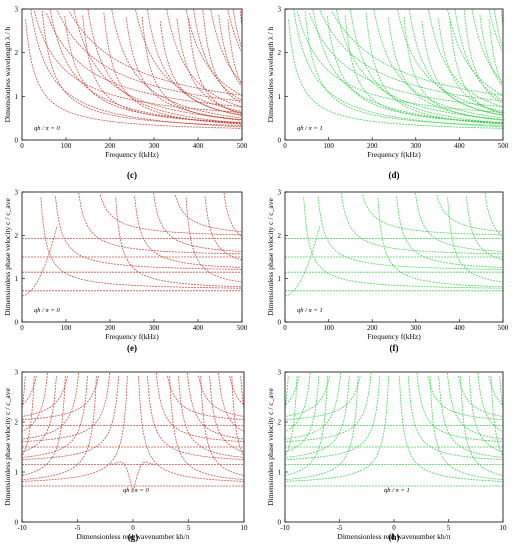  I want to click on panel-label: (h), so click(394, 537).